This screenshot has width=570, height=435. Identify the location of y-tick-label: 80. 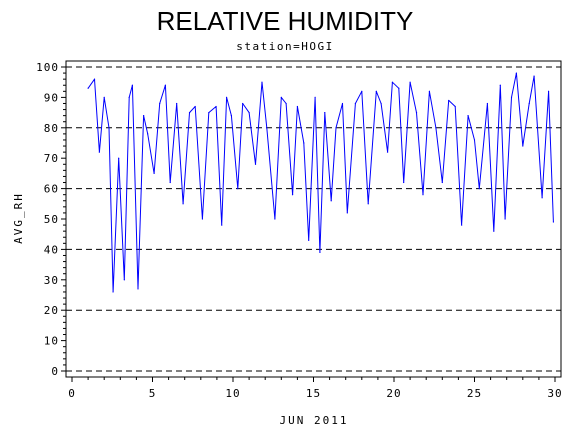
(51, 128).